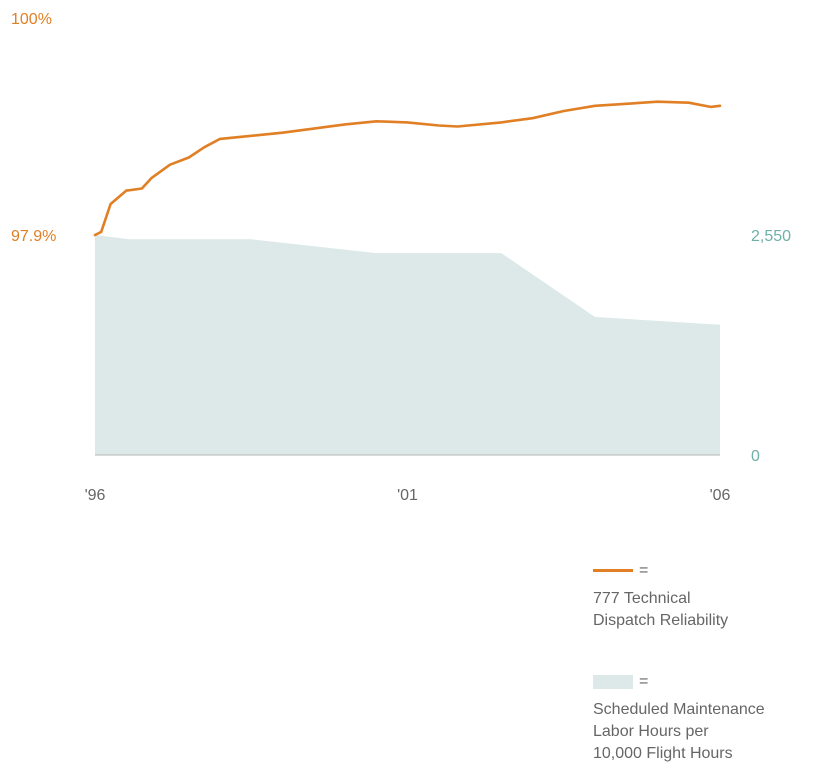 The image size is (820, 770). I want to click on legend-labor-line2: Labor Hours per, so click(651, 731).